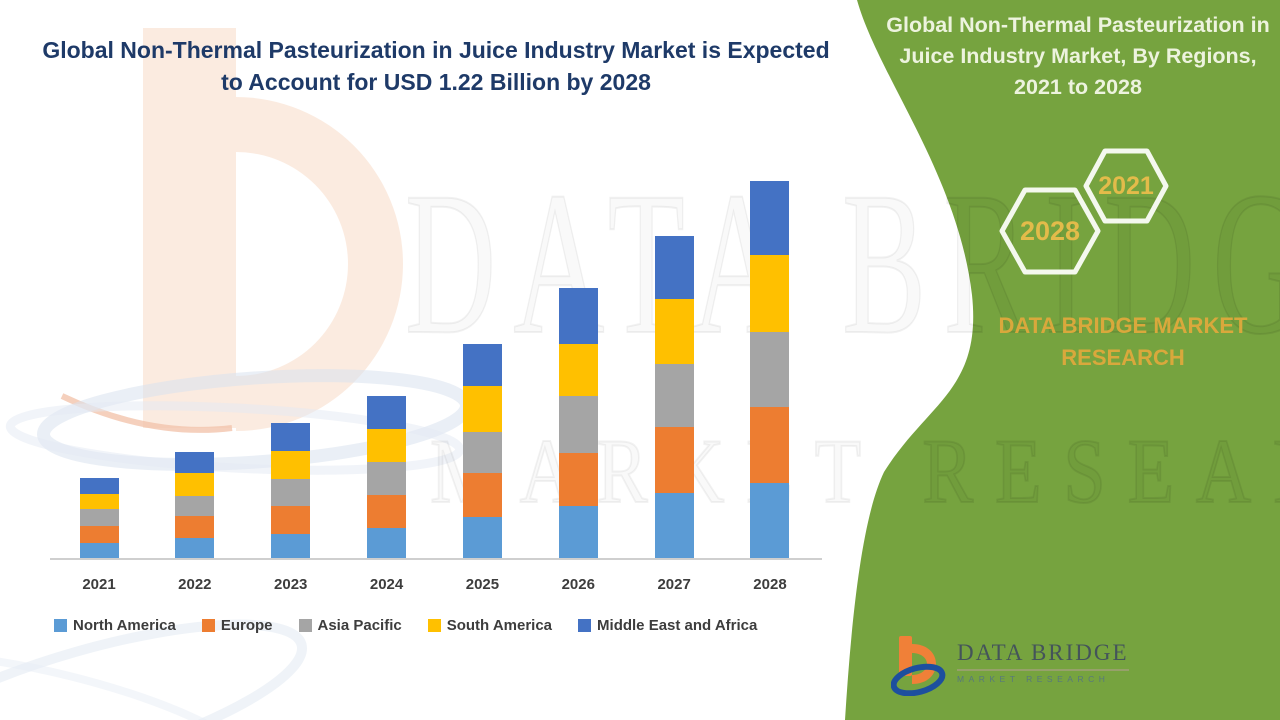 This screenshot has height=720, width=1280. What do you see at coordinates (499, 625) in the screenshot?
I see `legend-label: South America` at bounding box center [499, 625].